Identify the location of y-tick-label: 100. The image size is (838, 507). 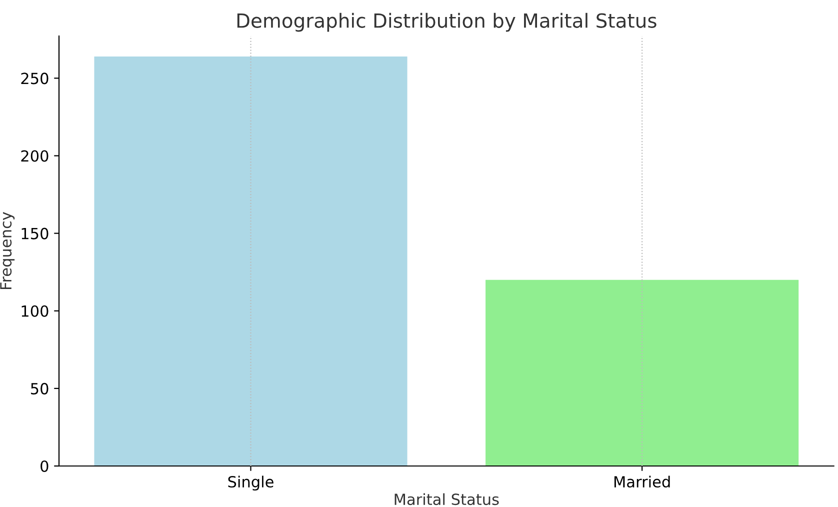
(35, 311).